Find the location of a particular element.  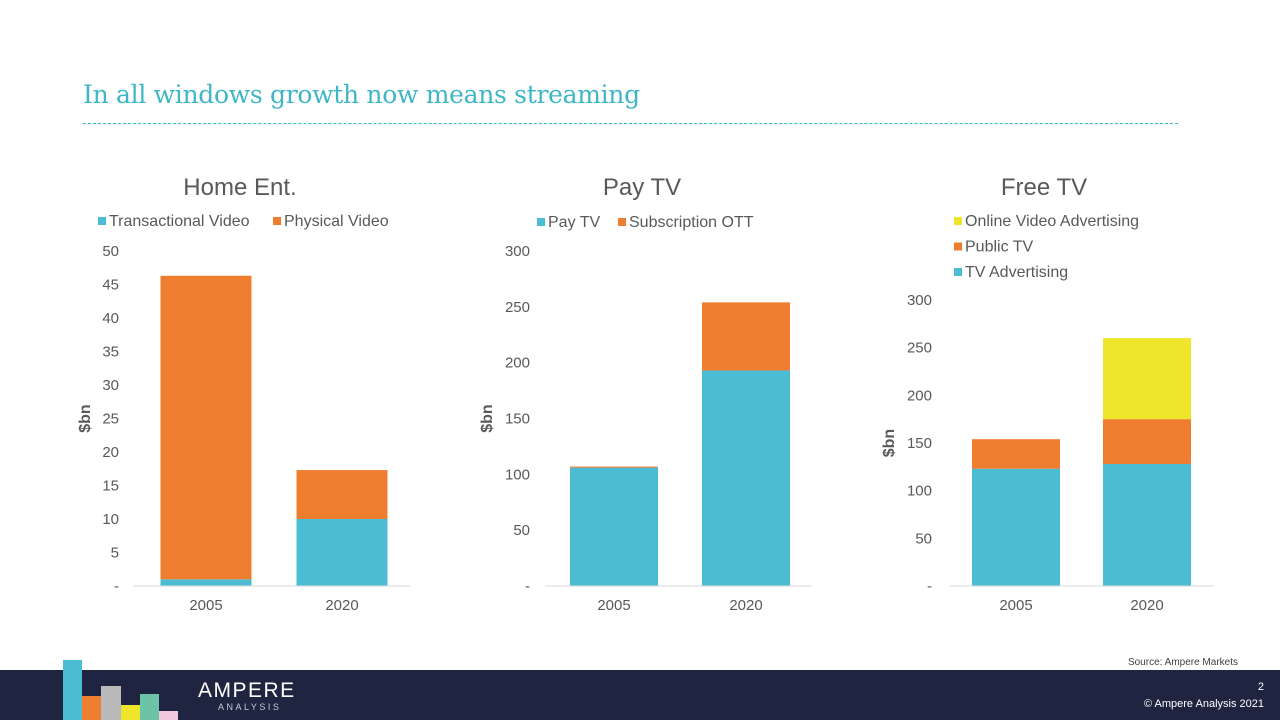

legend-label: Physical Video is located at coordinates (336, 221).